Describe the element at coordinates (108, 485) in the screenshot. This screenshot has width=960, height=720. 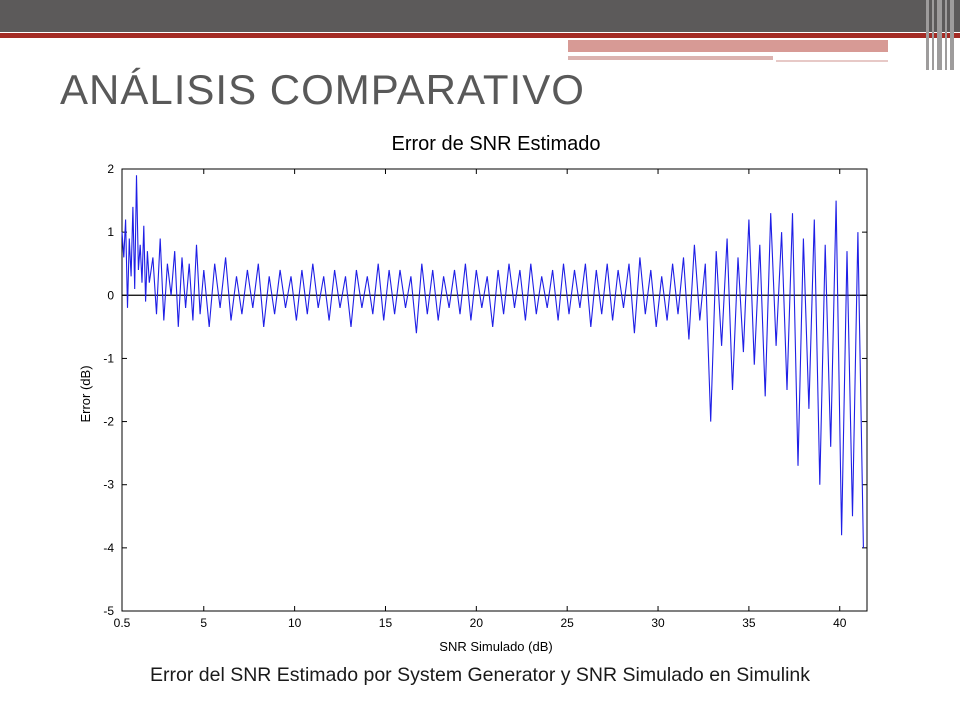
I see `y-tick-label: -3` at that location.